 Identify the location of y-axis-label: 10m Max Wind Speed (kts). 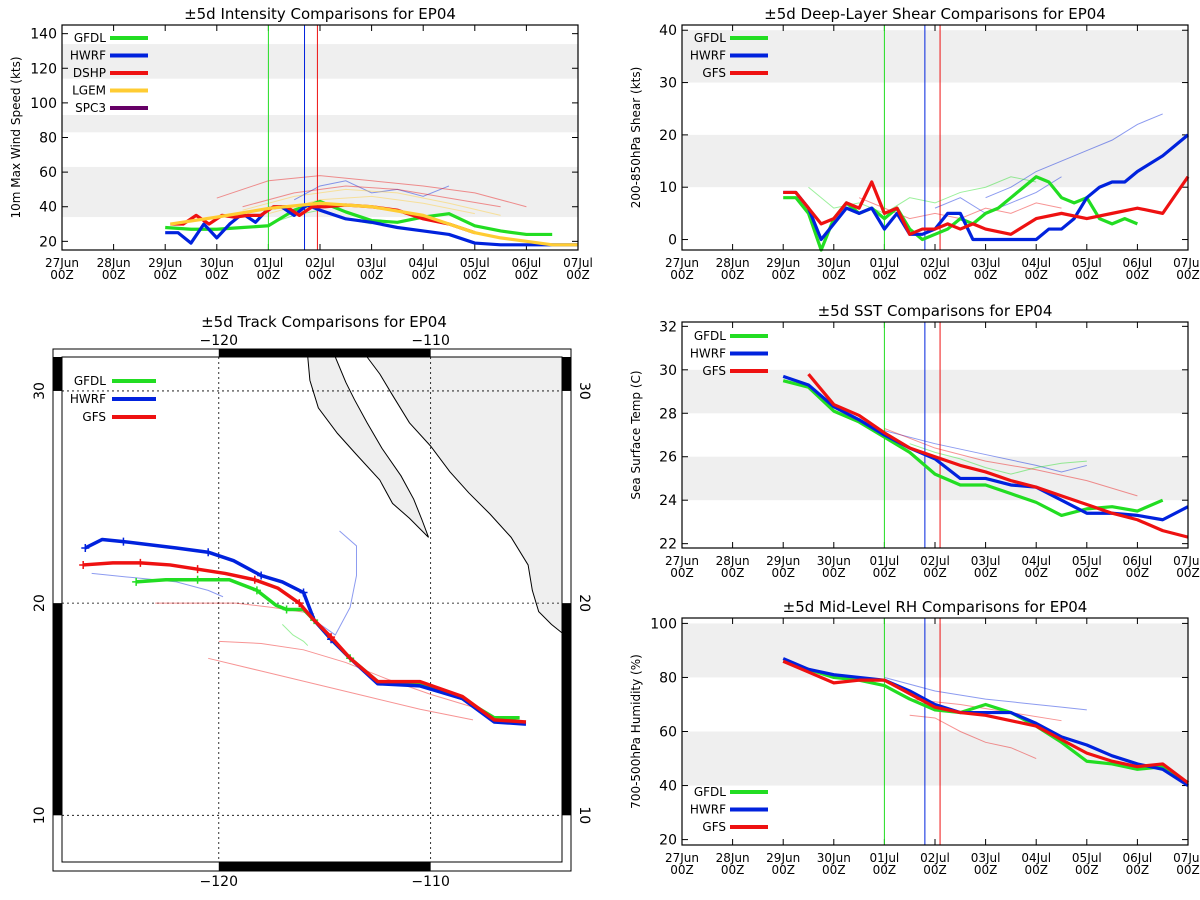
(16, 137).